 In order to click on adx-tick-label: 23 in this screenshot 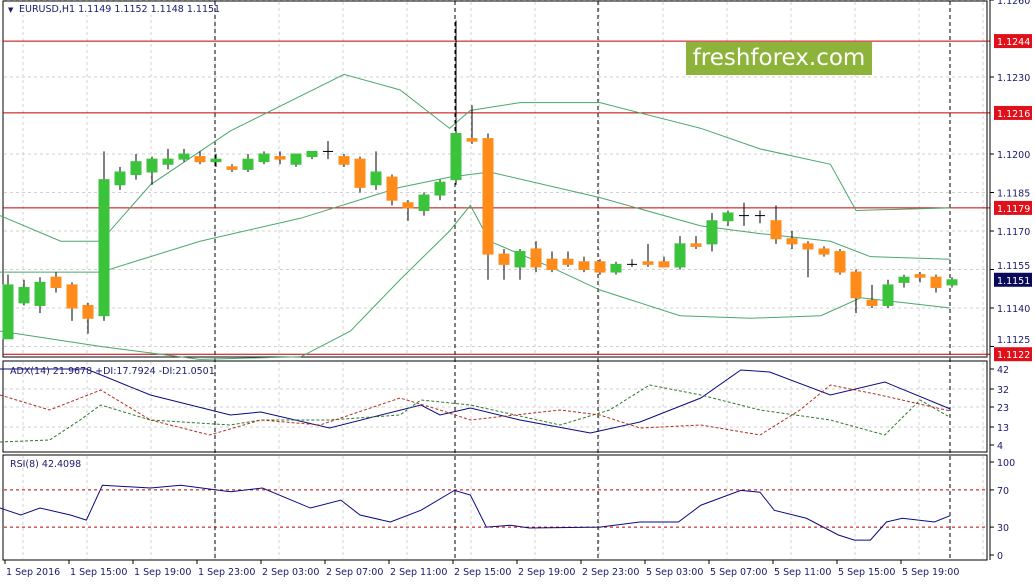, I will do `click(1003, 408)`.